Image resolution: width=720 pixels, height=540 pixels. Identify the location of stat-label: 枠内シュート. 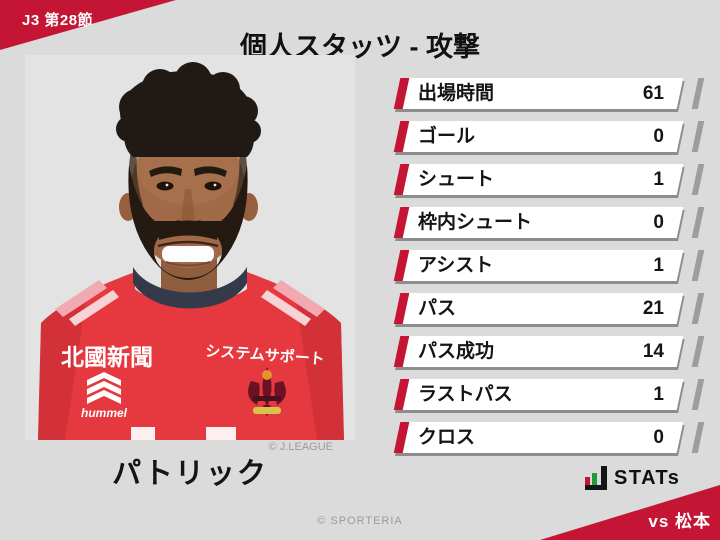
(475, 222).